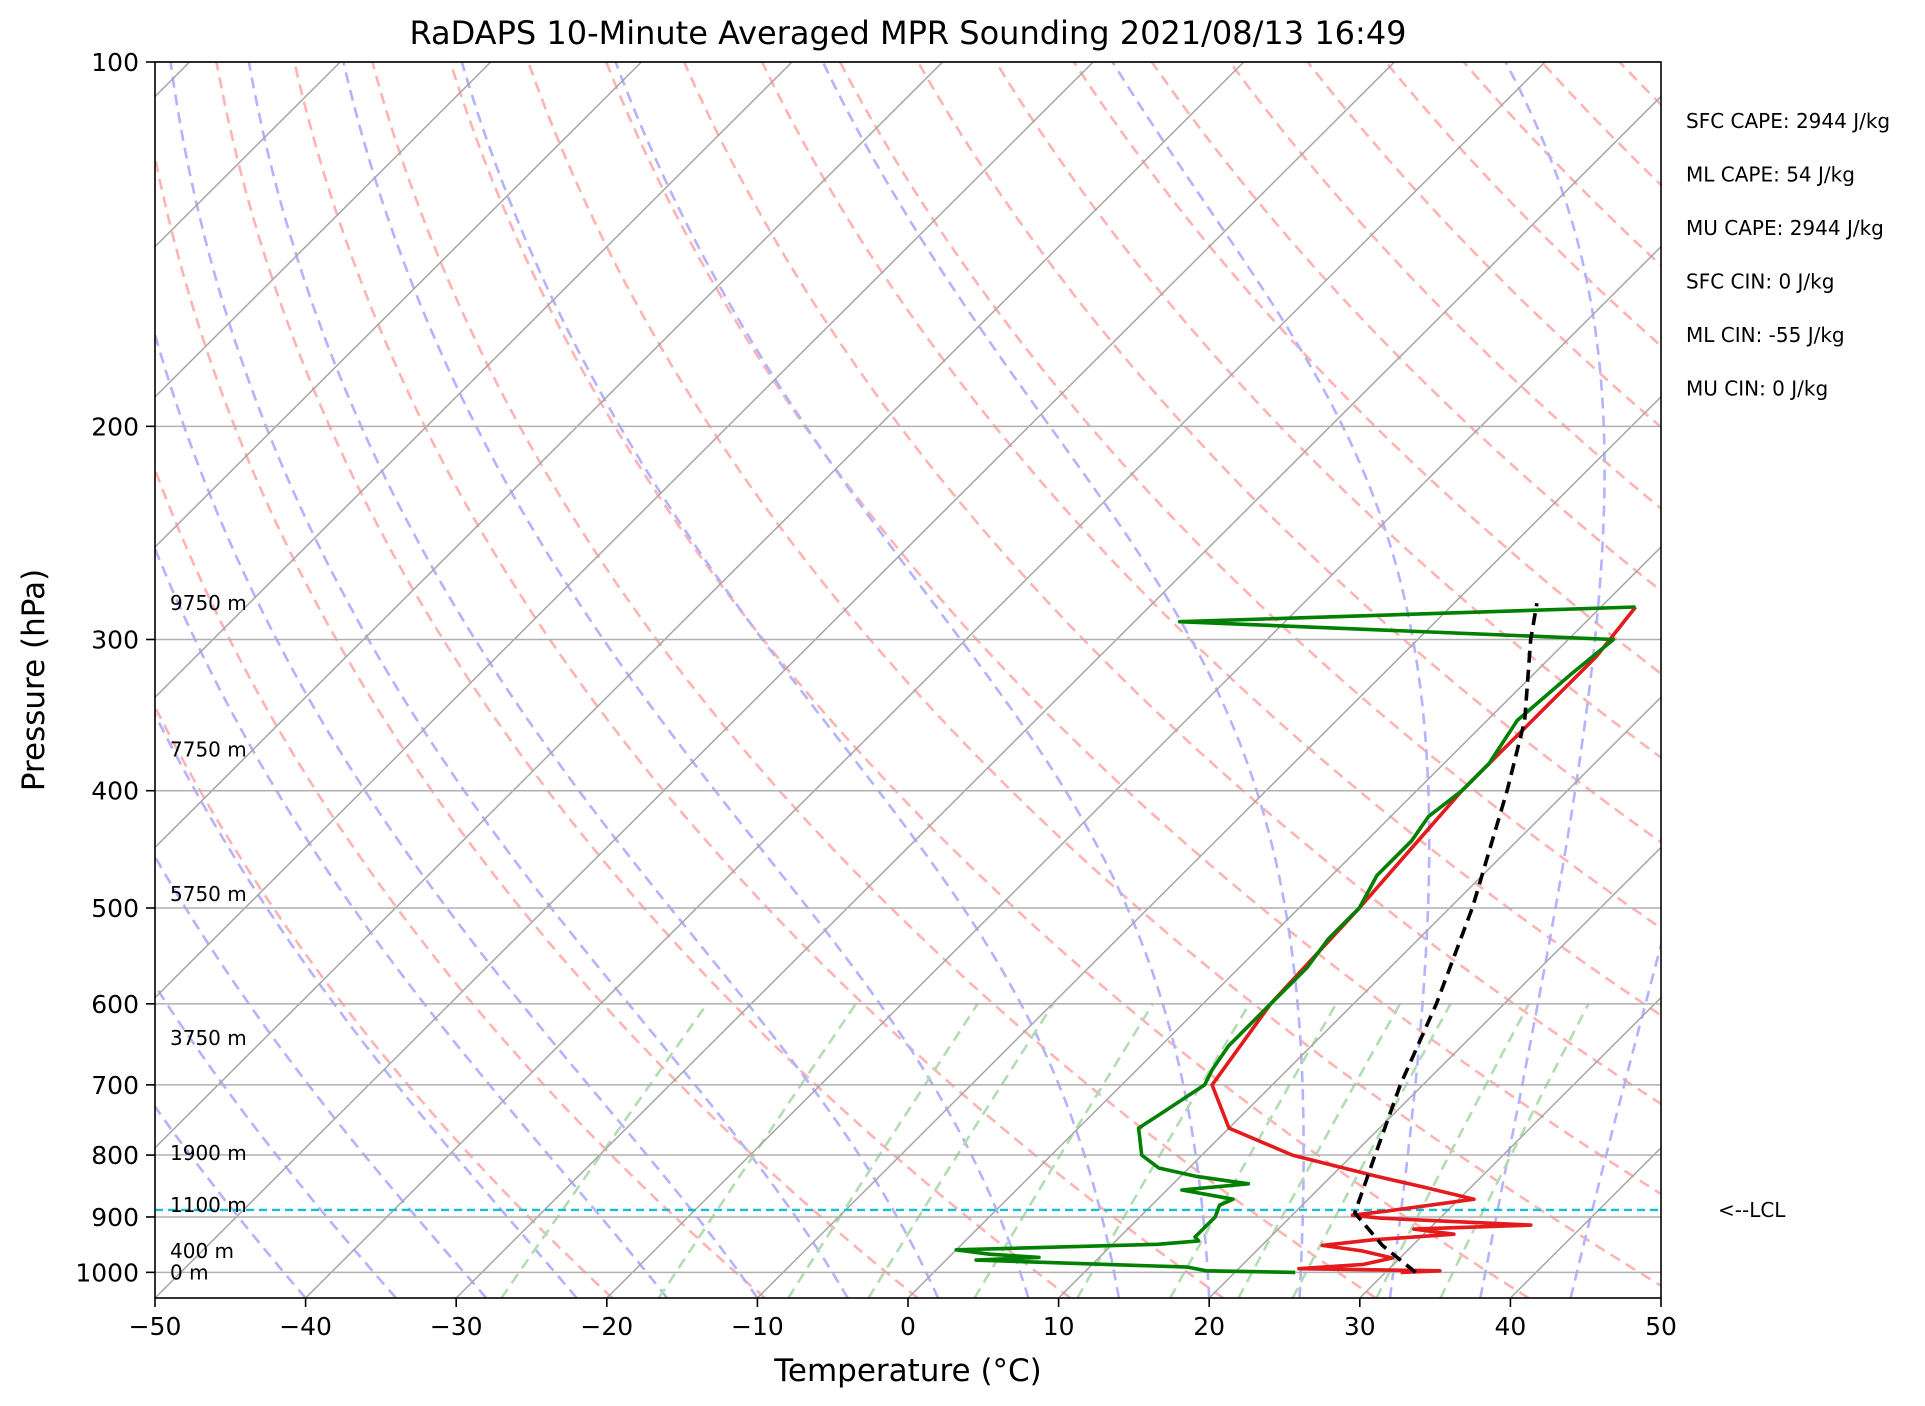  What do you see at coordinates (757, 1326) in the screenshot?
I see `x-tick-label: −10` at bounding box center [757, 1326].